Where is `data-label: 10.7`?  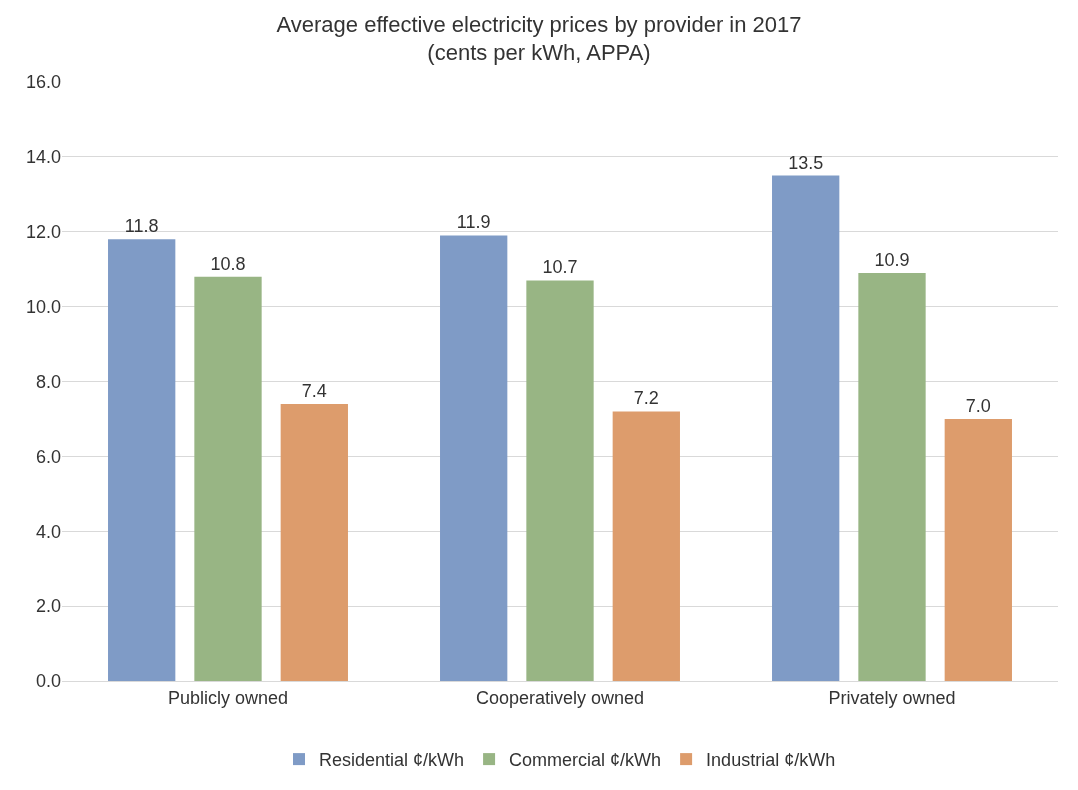
data-label: 10.7 is located at coordinates (560, 267).